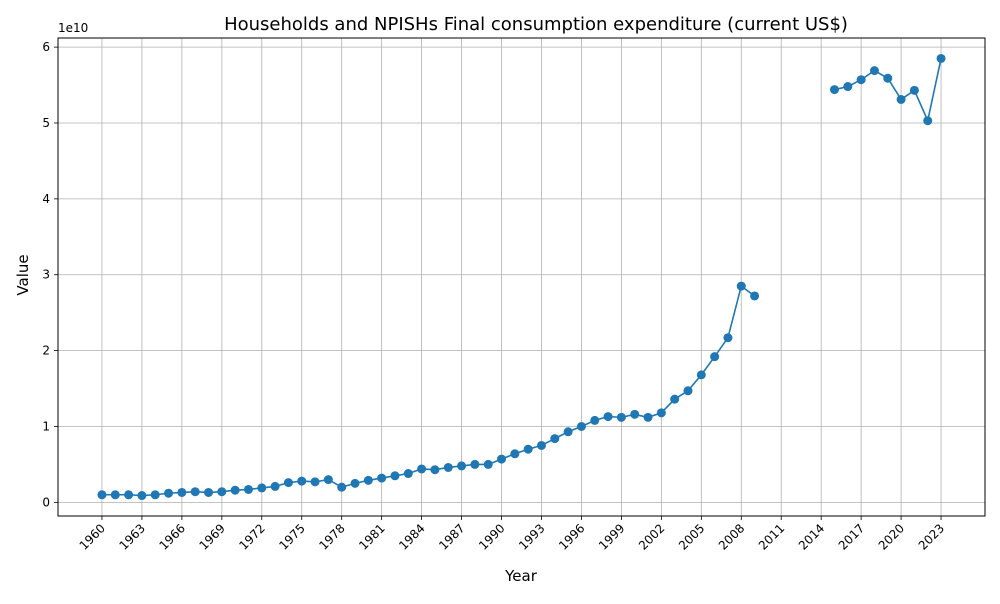  I want to click on y-tick-label: 4, so click(46, 199).